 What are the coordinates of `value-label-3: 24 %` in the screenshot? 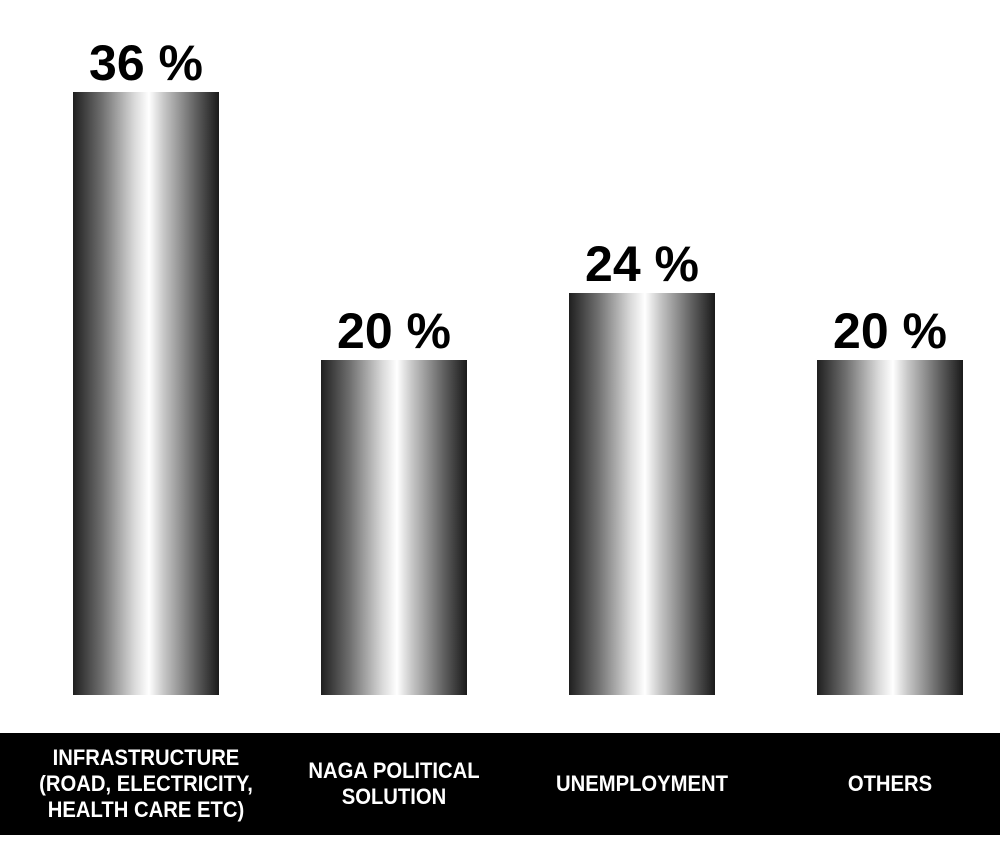 It's located at (642, 264).